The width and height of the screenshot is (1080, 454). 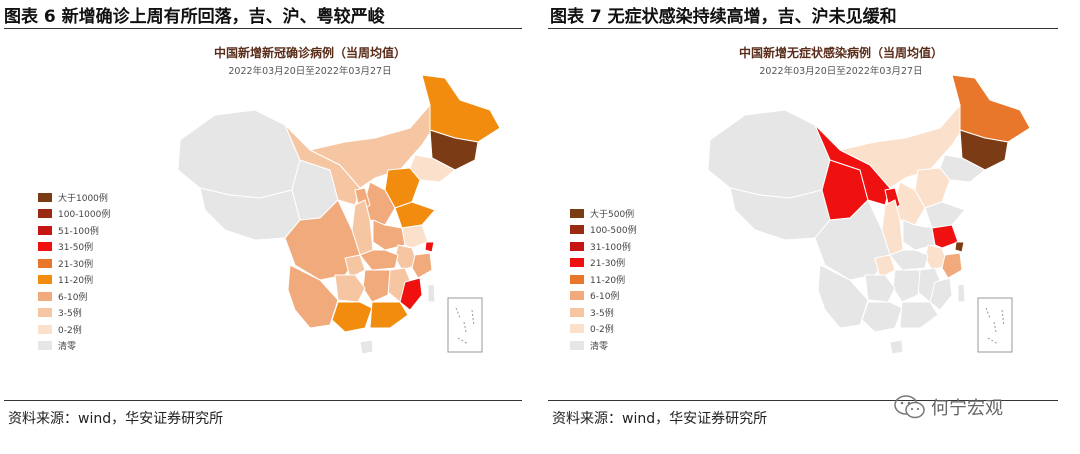 I want to click on legend-label: 31-100例, so click(x=610, y=247).